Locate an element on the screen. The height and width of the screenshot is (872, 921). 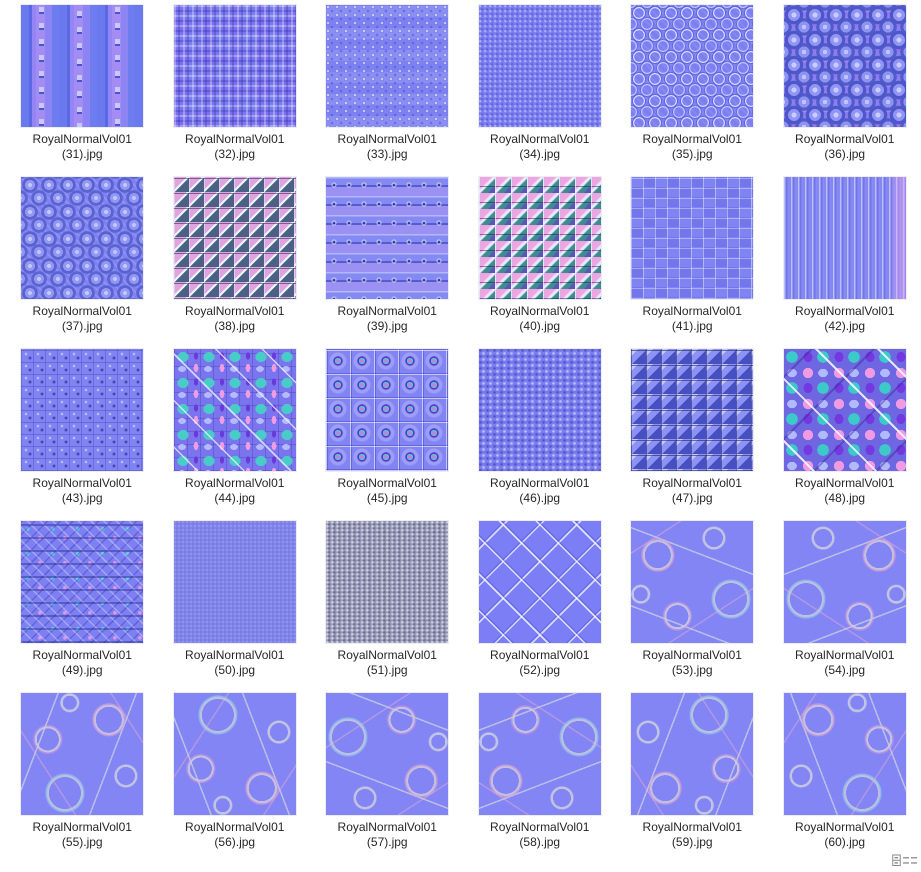
file-item: RoyalNormalVol01(34).jpg is located at coordinates (540, 91).